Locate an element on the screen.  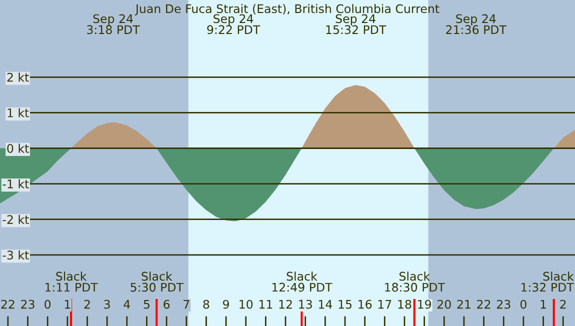
y-tick-label: 1 kt is located at coordinates (18, 113).